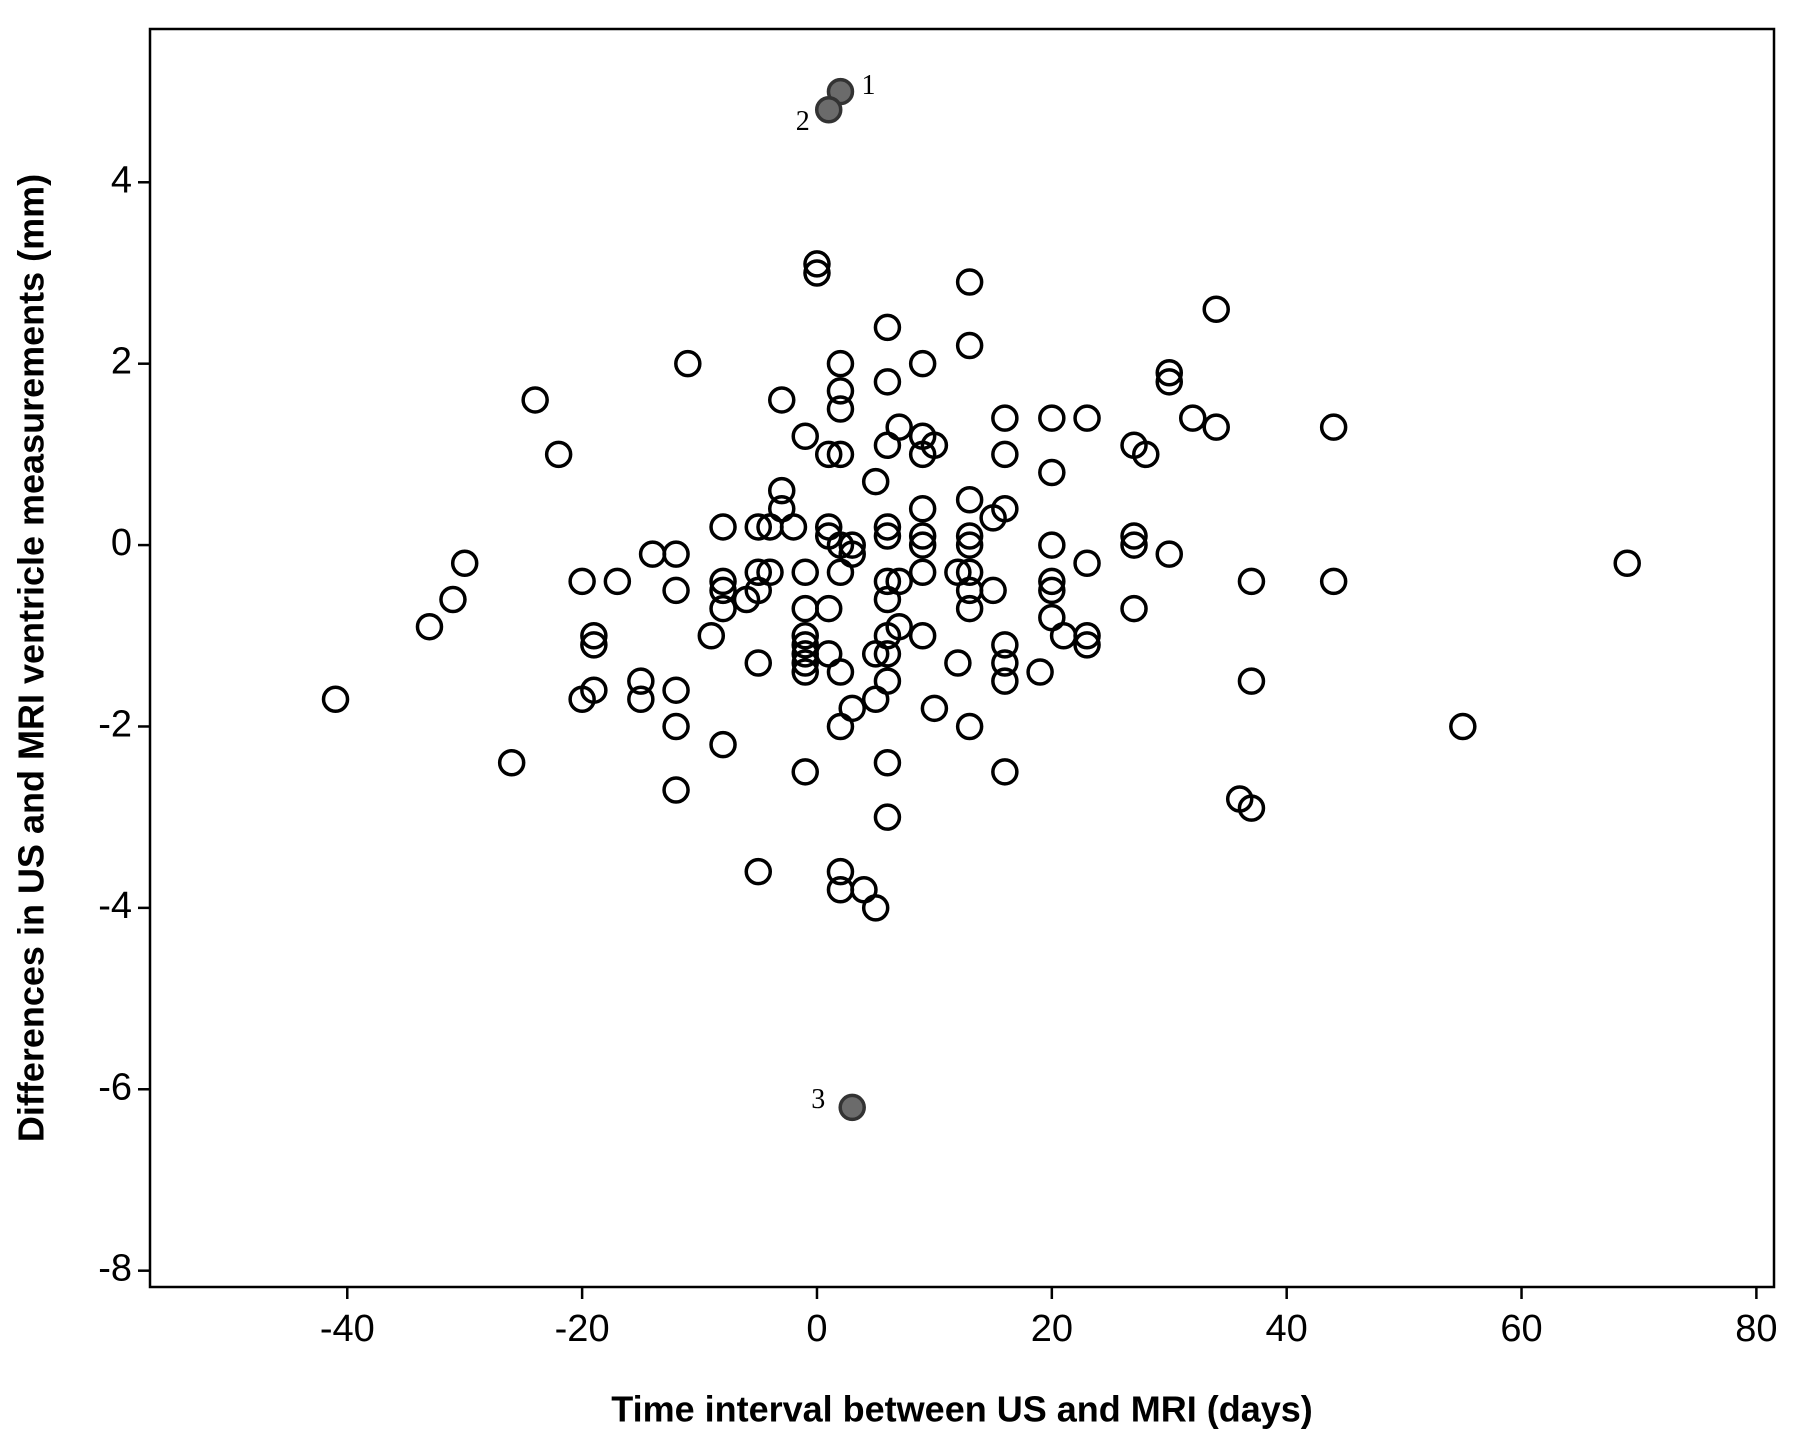 Image resolution: width=1800 pixels, height=1451 pixels. Describe the element at coordinates (115, 1269) in the screenshot. I see `y-tick-label: -8` at that location.